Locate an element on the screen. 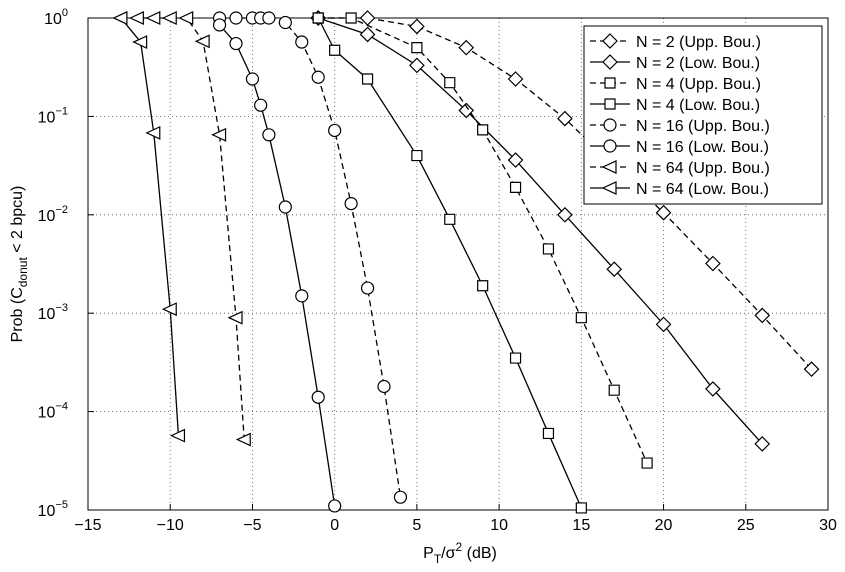  x-tick-label: 20 is located at coordinates (664, 525).